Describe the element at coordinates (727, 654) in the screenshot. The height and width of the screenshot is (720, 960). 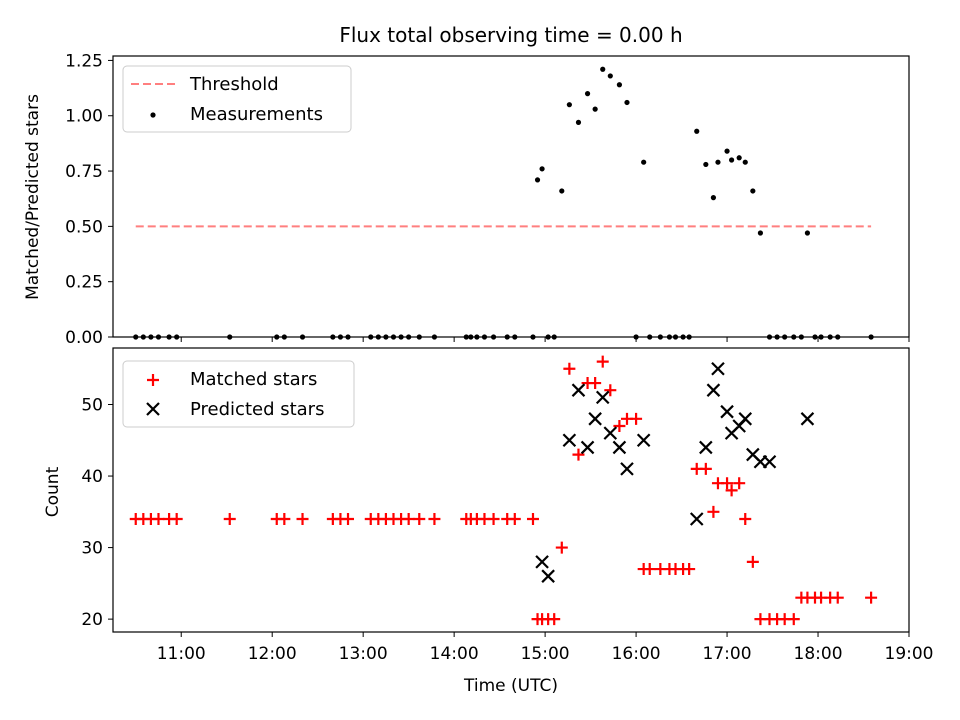
I see `x-tick-label: 17:00` at that location.